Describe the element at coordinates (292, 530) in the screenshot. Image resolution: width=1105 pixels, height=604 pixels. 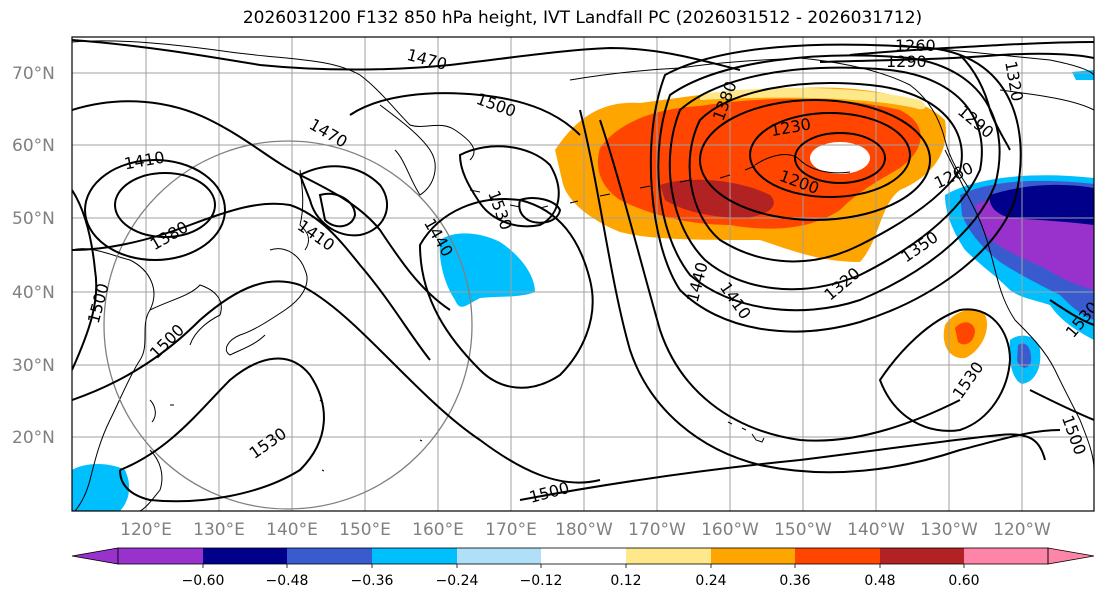
I see `lon-label: 140°E` at that location.